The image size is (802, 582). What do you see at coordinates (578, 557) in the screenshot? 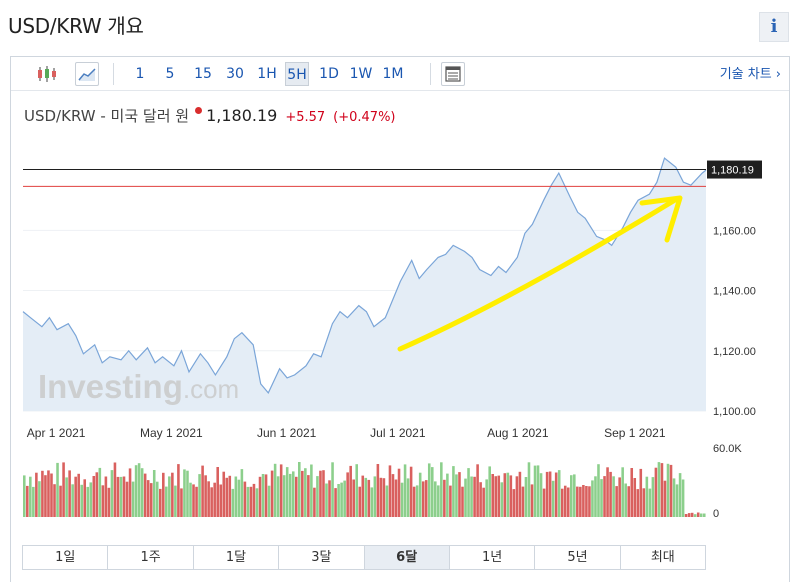
I see `range-button-7: 5년` at bounding box center [578, 557].